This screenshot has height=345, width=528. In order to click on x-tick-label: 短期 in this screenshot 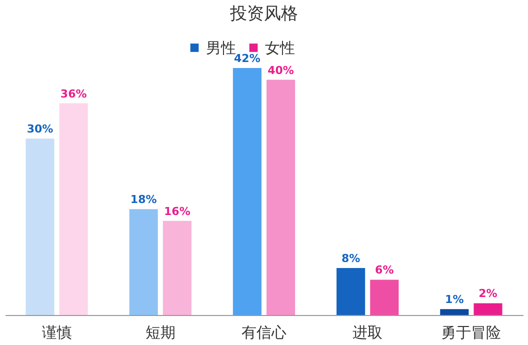, I will do `click(160, 333)`.